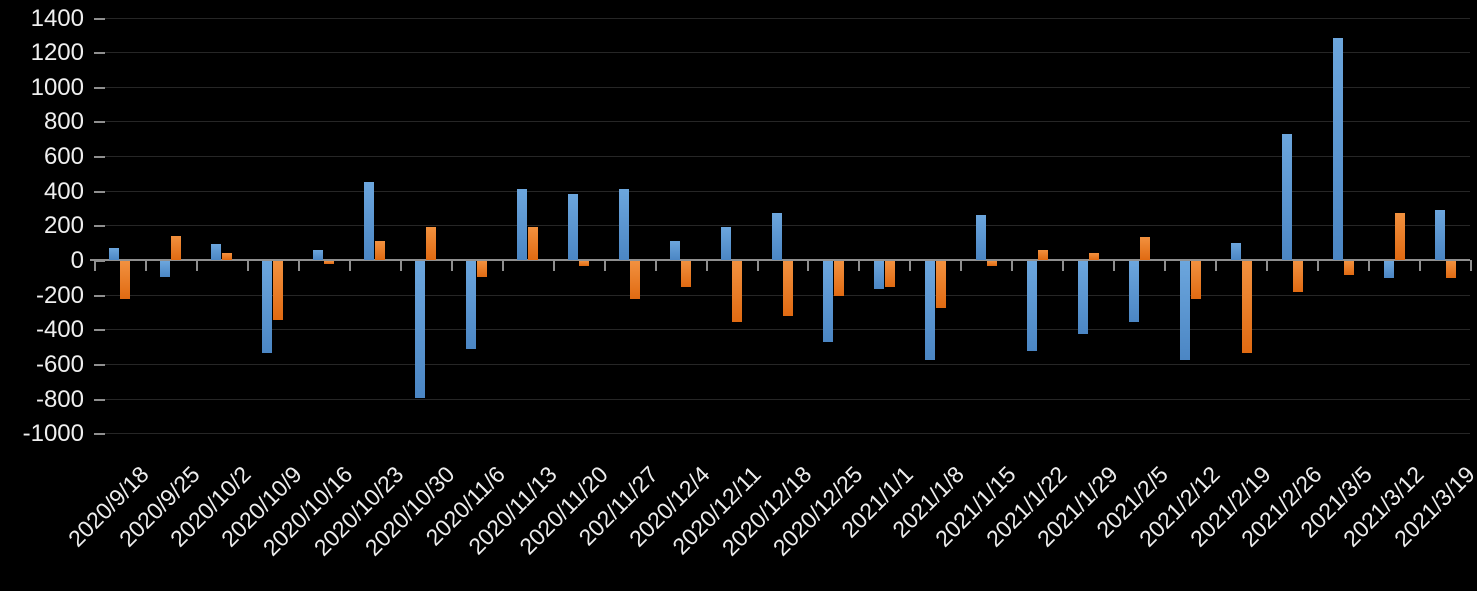  I want to click on y-axis-label: 800, so click(63, 121).